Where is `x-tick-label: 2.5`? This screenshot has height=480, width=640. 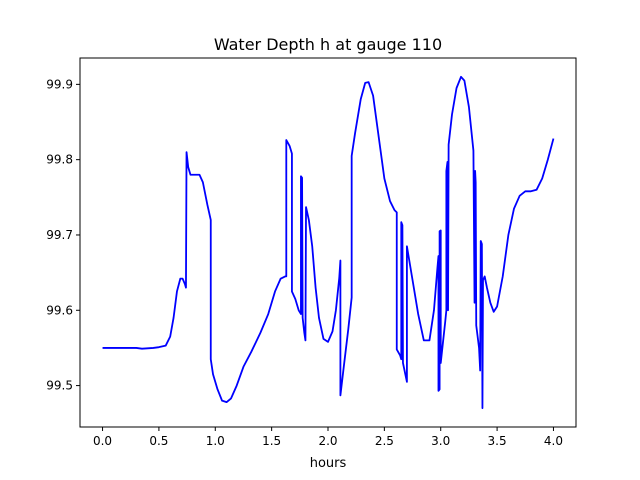
x-tick-label: 2.5 is located at coordinates (384, 441).